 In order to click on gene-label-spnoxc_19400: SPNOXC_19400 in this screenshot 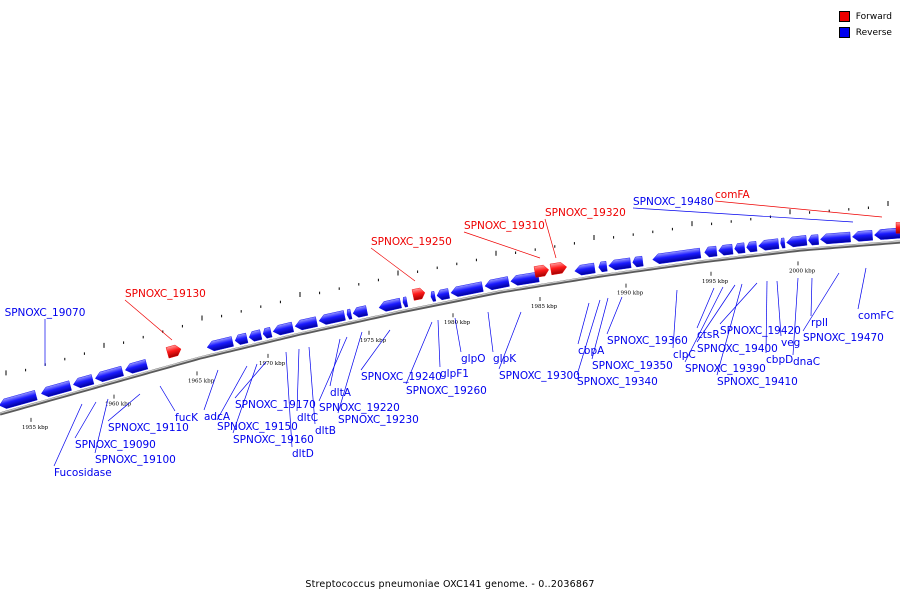, I will do `click(737, 349)`.